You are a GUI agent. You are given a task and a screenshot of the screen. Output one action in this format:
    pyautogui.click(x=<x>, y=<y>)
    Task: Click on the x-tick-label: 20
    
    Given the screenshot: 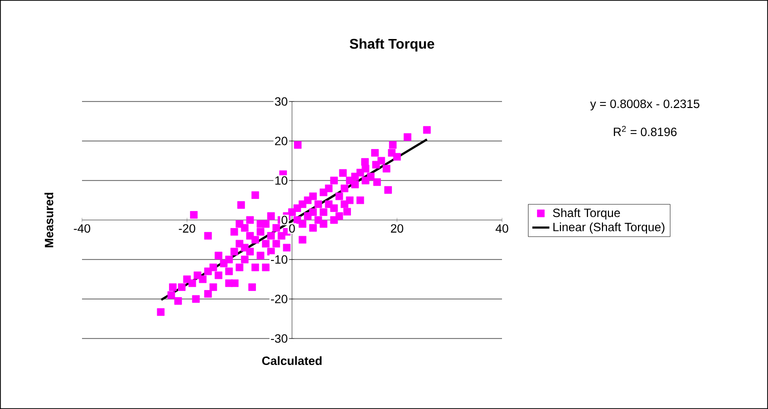 What is the action you would take?
    pyautogui.click(x=397, y=228)
    